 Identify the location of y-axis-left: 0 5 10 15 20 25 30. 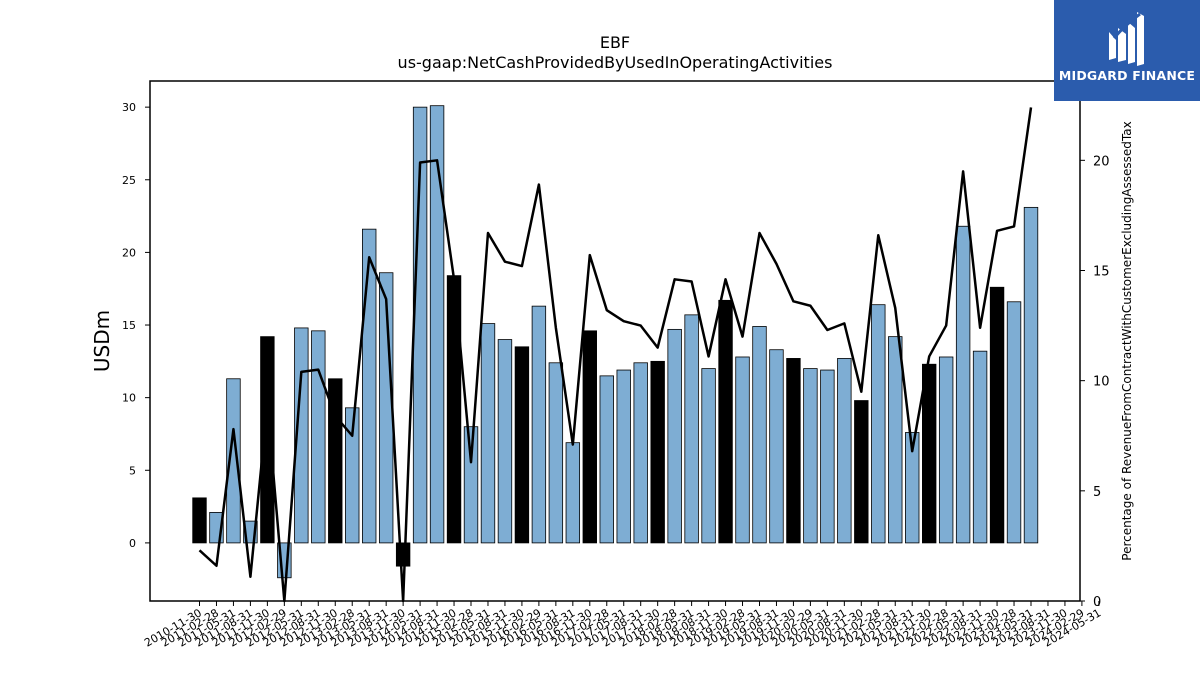
(136, 325).